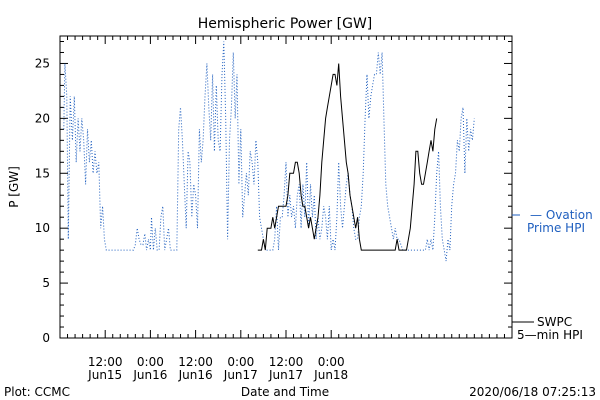 Image resolution: width=600 pixels, height=400 pixels. What do you see at coordinates (14, 187) in the screenshot?
I see `y-axis-label: P [GW]` at bounding box center [14, 187].